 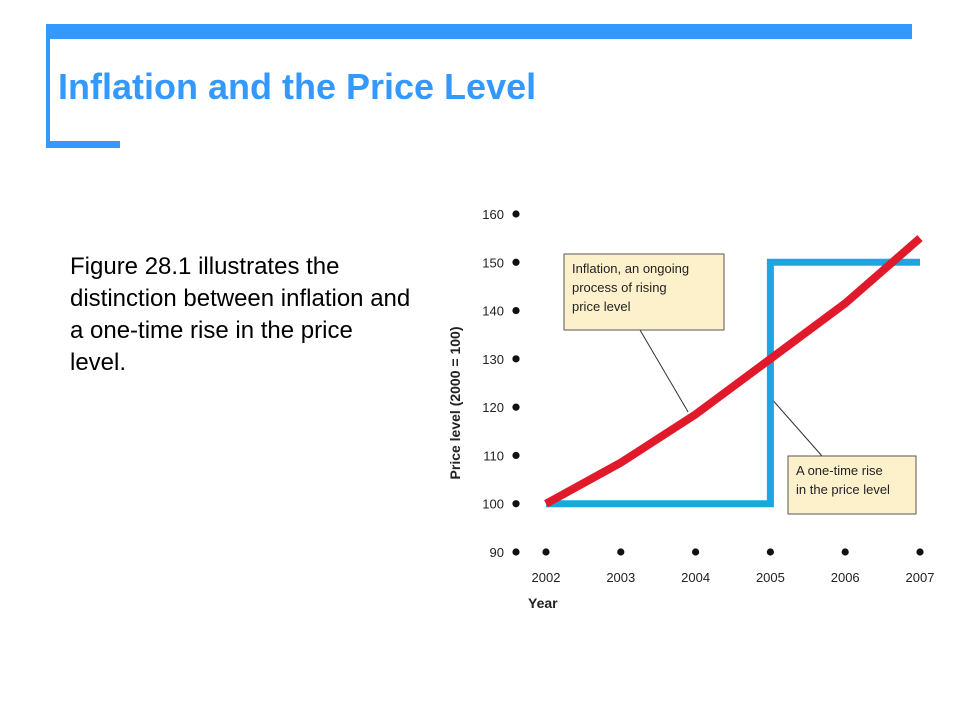 I want to click on y-tick-label: 110, so click(x=493, y=455).